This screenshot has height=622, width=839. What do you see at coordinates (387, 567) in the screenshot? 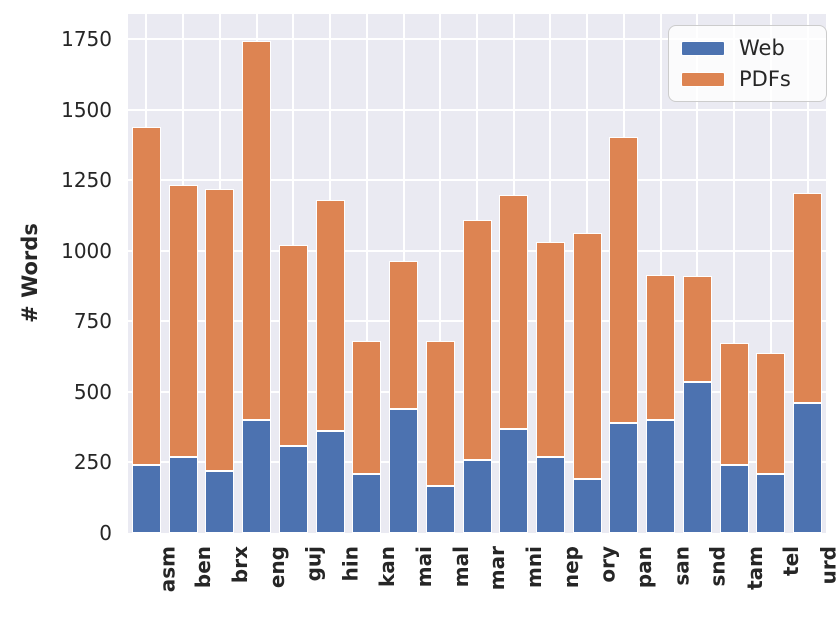
I see `x-tick-label-kan: kan` at bounding box center [387, 567].